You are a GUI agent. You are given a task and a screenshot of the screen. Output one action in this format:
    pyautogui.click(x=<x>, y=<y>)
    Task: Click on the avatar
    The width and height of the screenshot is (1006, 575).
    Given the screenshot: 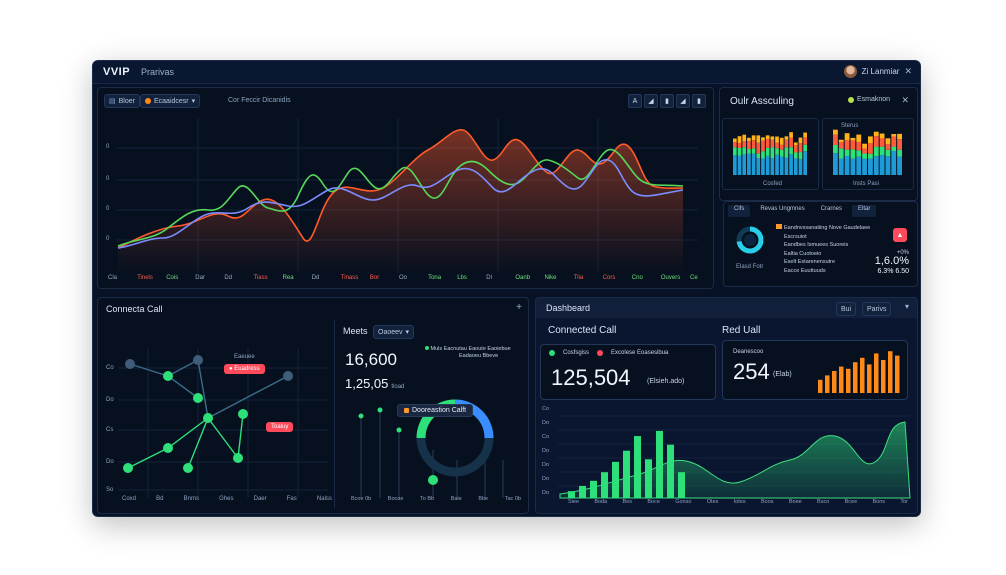 What is the action you would take?
    pyautogui.click(x=850, y=71)
    